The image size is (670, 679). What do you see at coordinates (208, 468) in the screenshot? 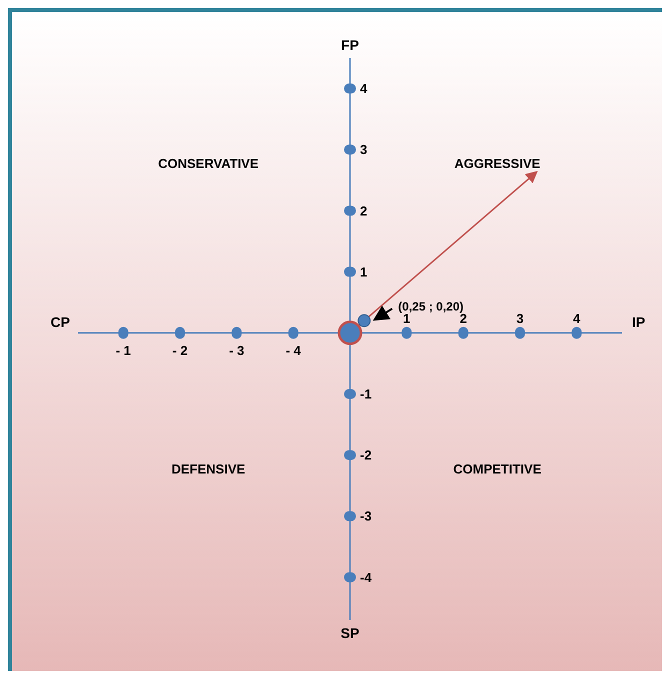
I see `annotation: DEFENSIVE` at bounding box center [208, 468].